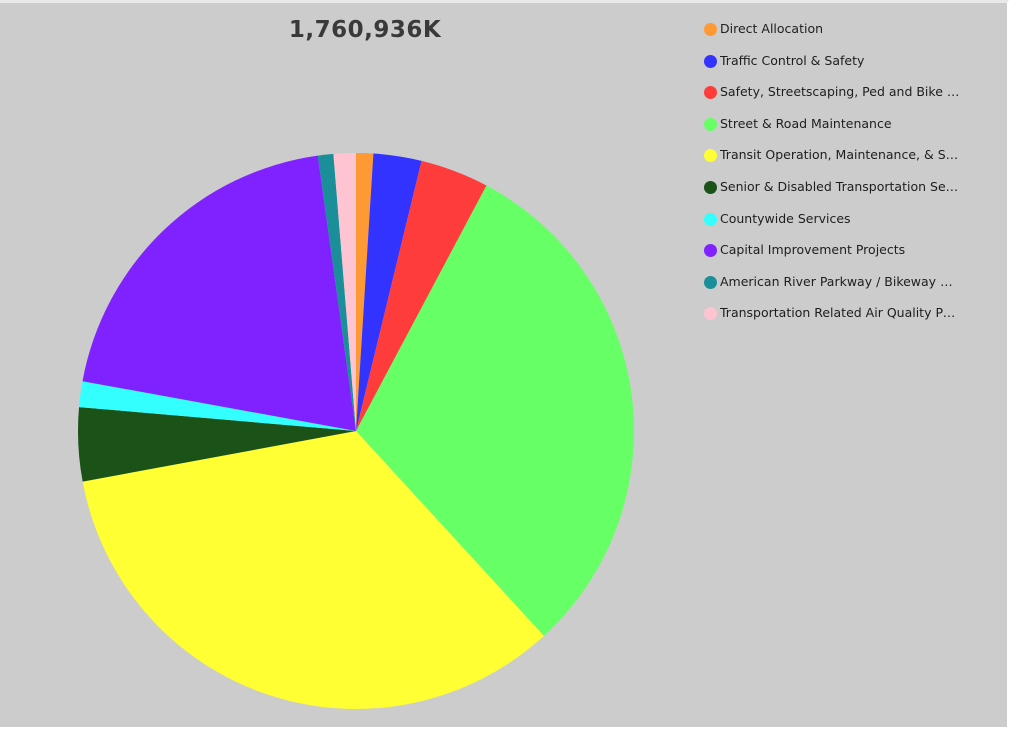 This screenshot has width=1009, height=729. I want to click on legend-label: Direct Allocation, so click(772, 28).